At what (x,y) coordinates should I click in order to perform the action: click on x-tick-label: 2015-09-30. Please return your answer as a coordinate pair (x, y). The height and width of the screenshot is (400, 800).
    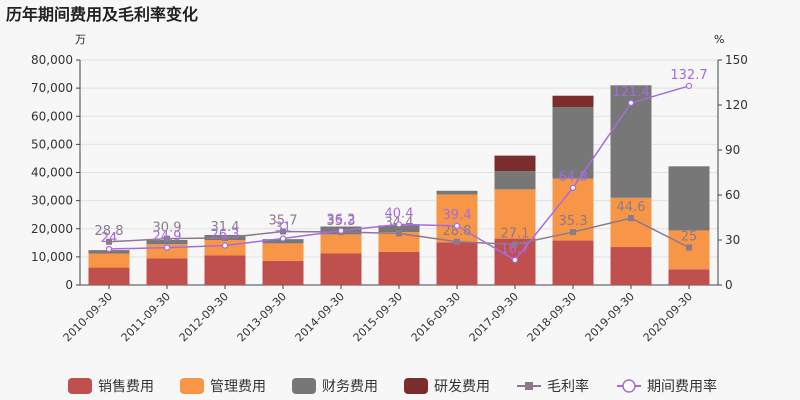
    Looking at the image, I should click on (378, 317).